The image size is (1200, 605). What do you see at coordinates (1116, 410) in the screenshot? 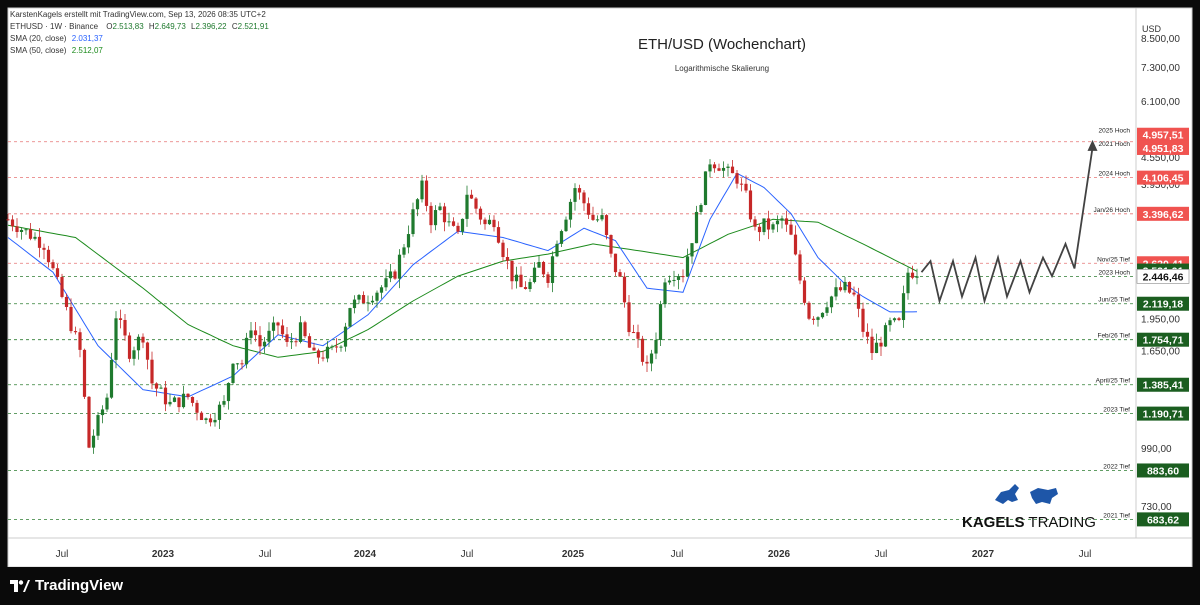
I see `level-name: 2023 Tief` at bounding box center [1116, 410].